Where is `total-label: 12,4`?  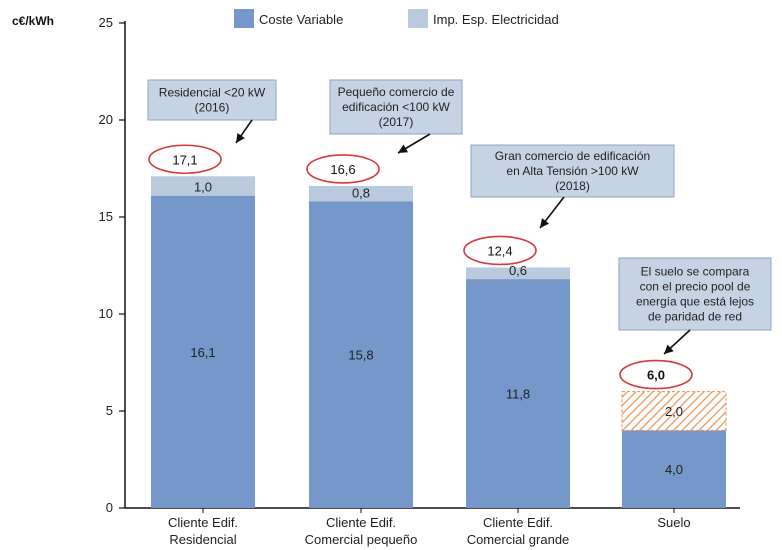 total-label: 12,4 is located at coordinates (499, 250).